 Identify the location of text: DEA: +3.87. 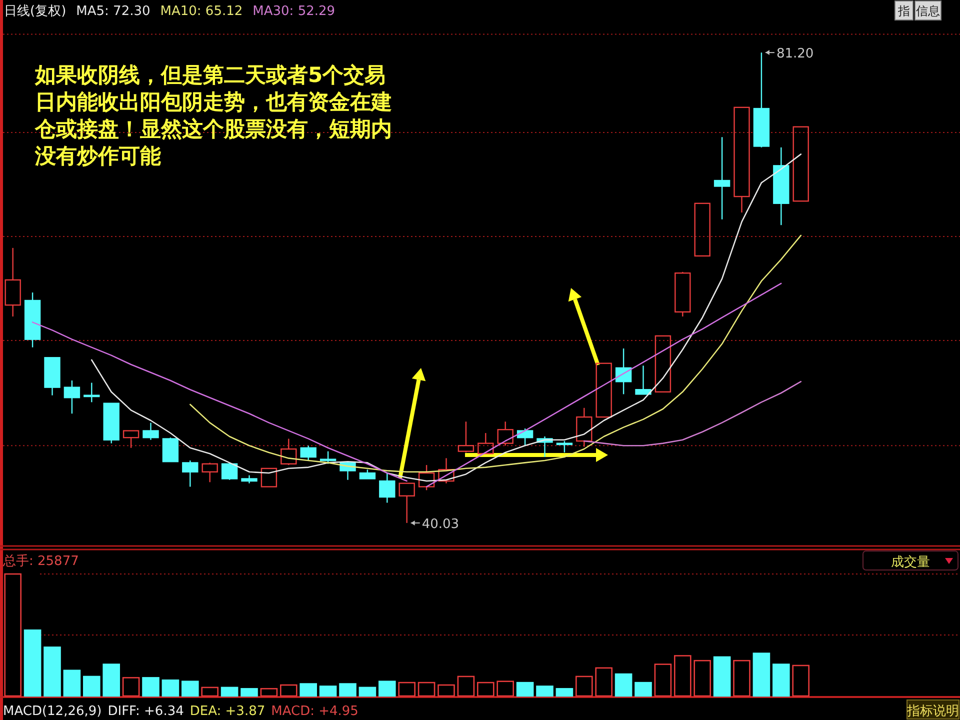
(228, 711).